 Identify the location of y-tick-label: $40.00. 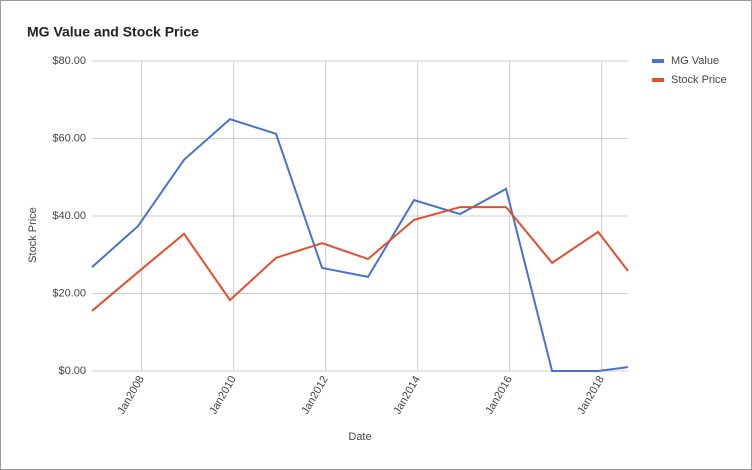
(69, 216).